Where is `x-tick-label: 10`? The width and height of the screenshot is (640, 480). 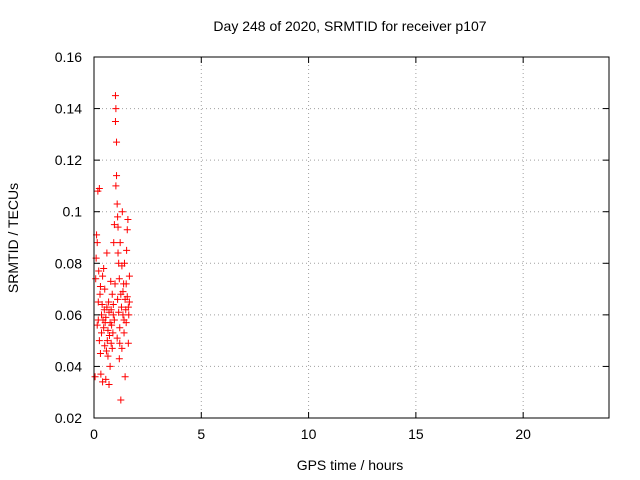
x-tick-label: 10 is located at coordinates (309, 434).